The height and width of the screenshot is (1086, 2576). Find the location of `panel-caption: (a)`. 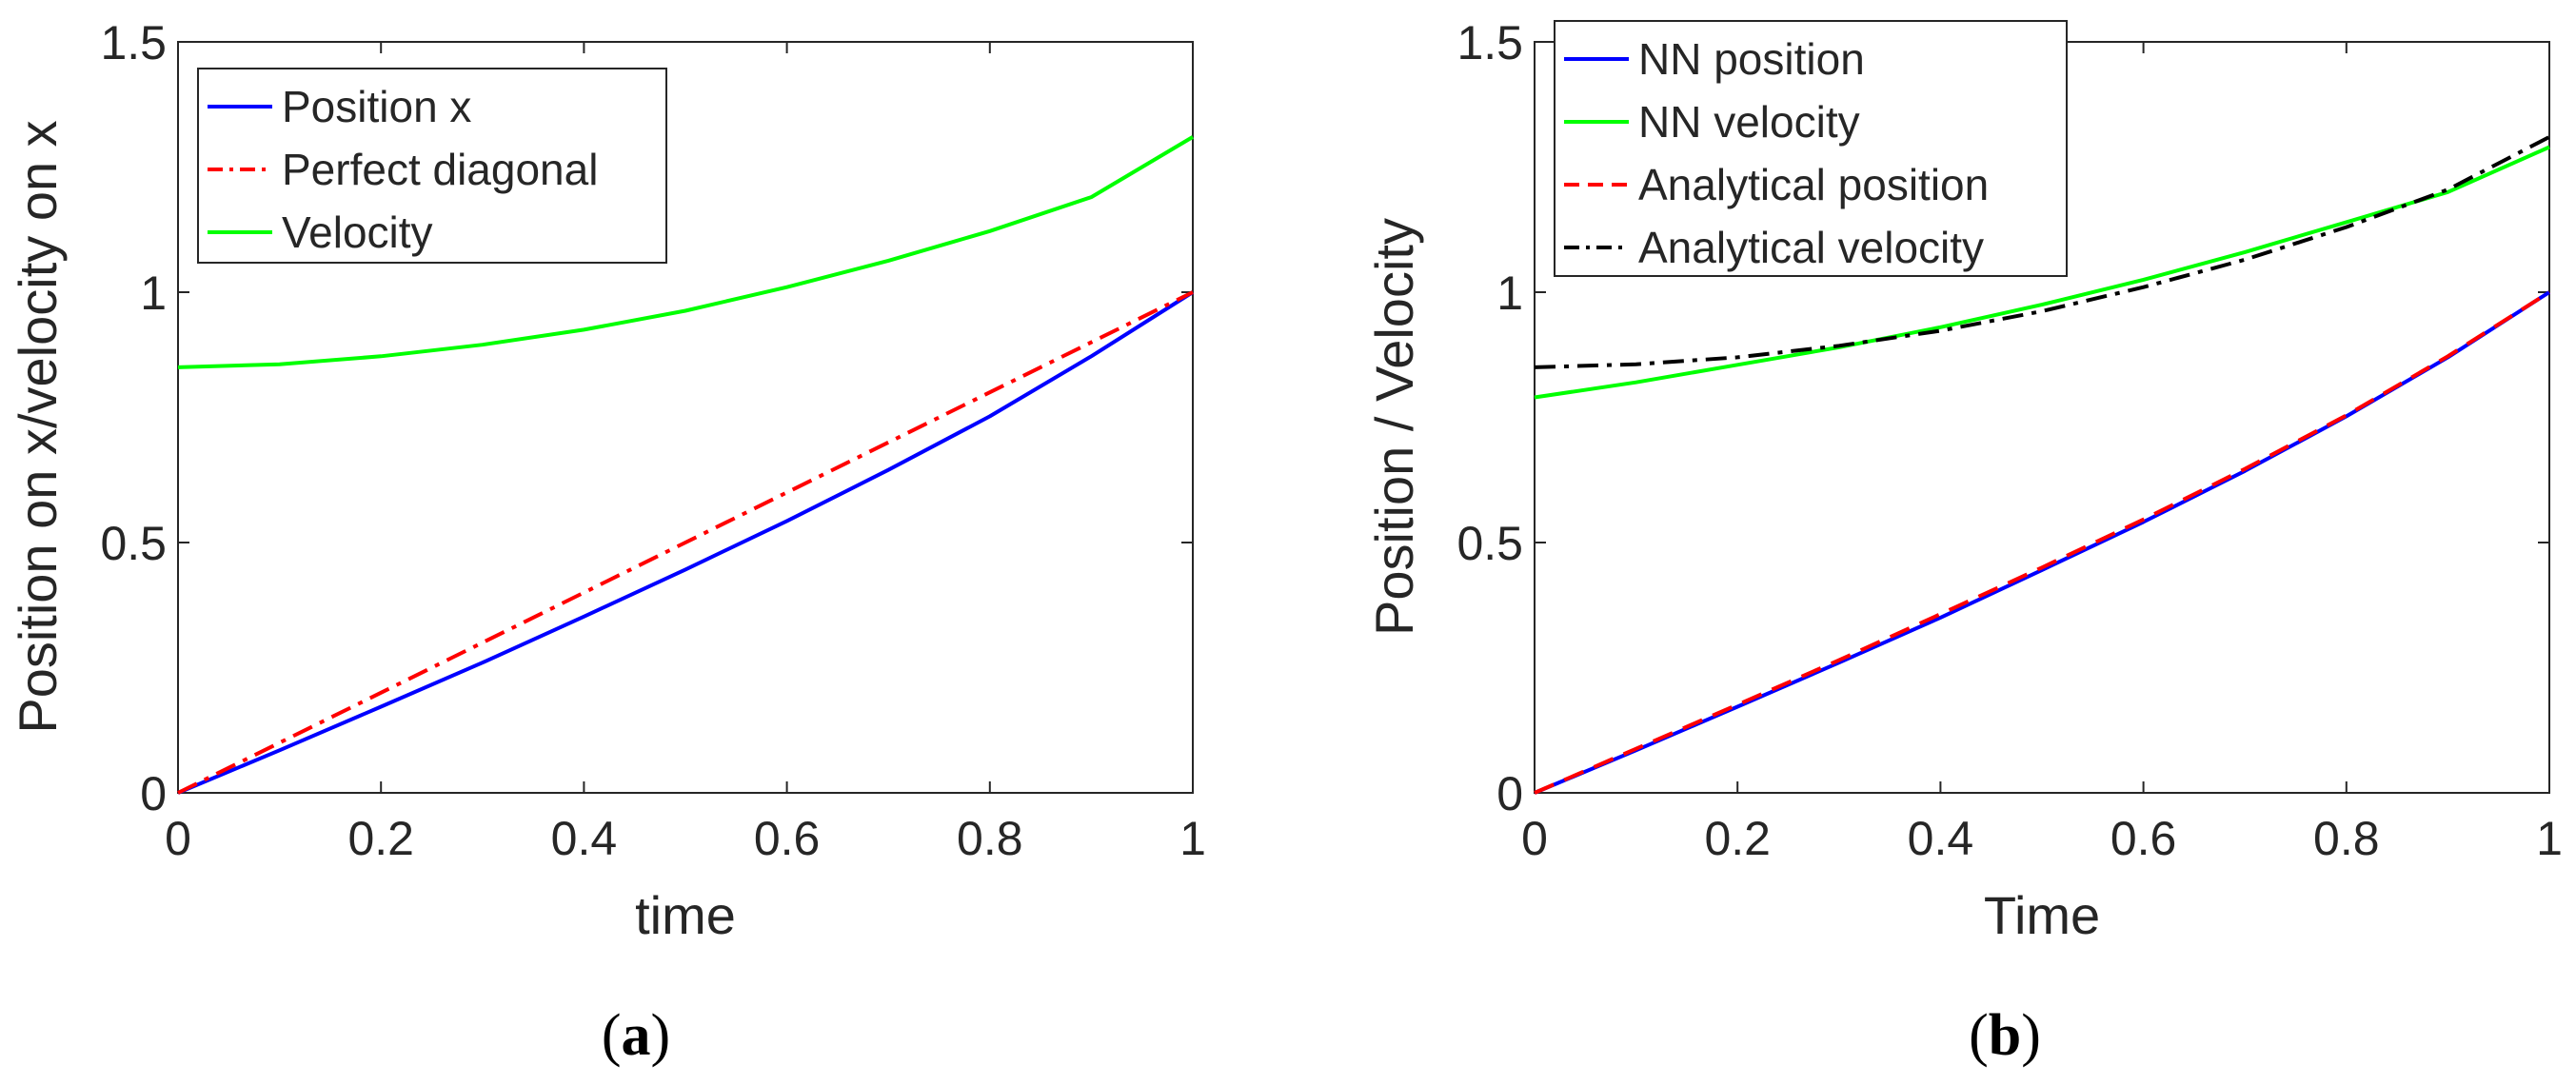

panel-caption: (a) is located at coordinates (636, 1036).